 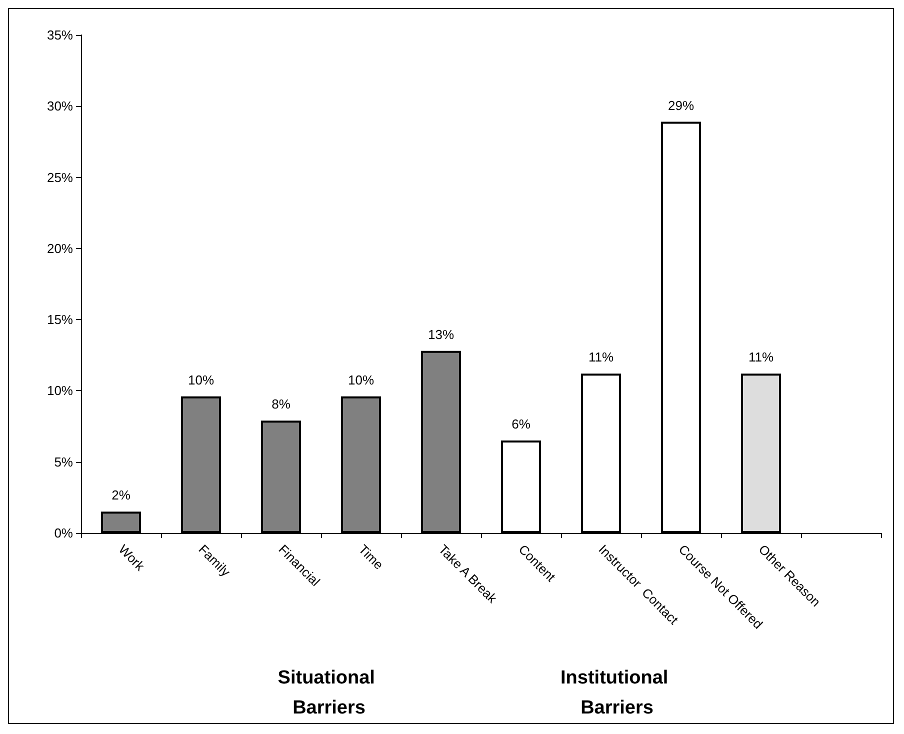 What do you see at coordinates (121, 495) in the screenshot?
I see `data-label: 2%` at bounding box center [121, 495].